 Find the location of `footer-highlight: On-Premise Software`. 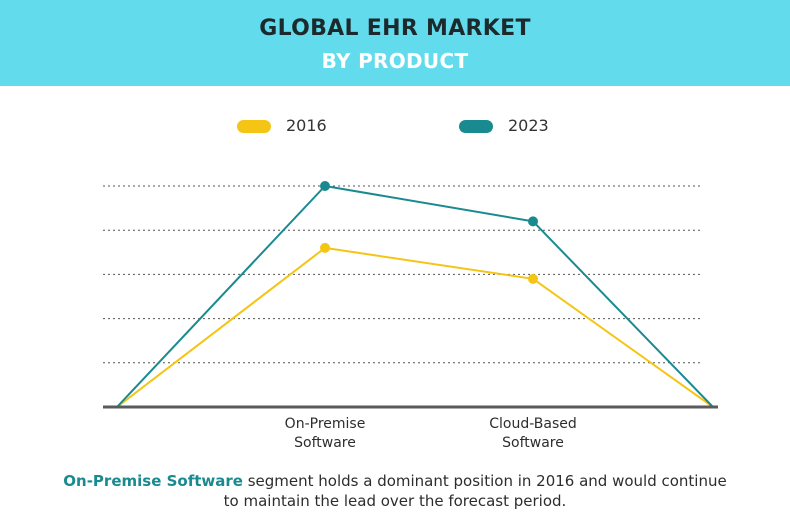

footer-highlight: On-Premise Software is located at coordinates (153, 481).